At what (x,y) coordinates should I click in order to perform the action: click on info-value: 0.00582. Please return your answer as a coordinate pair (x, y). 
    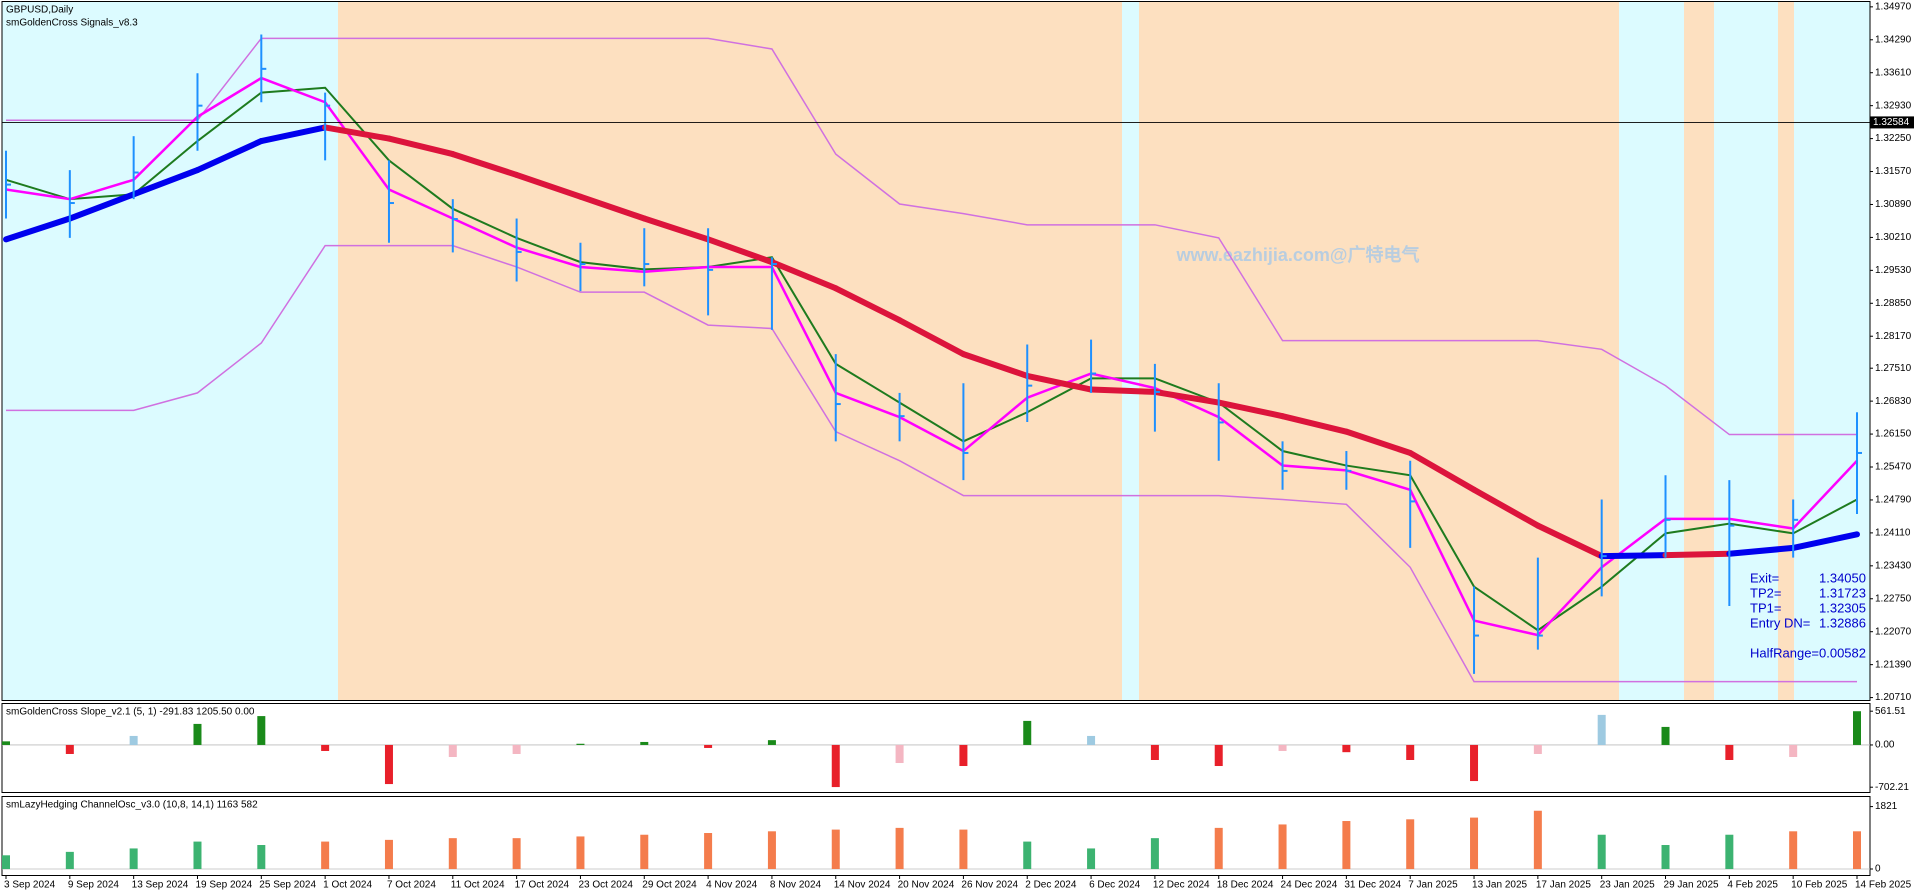
    Looking at the image, I should click on (1842, 652).